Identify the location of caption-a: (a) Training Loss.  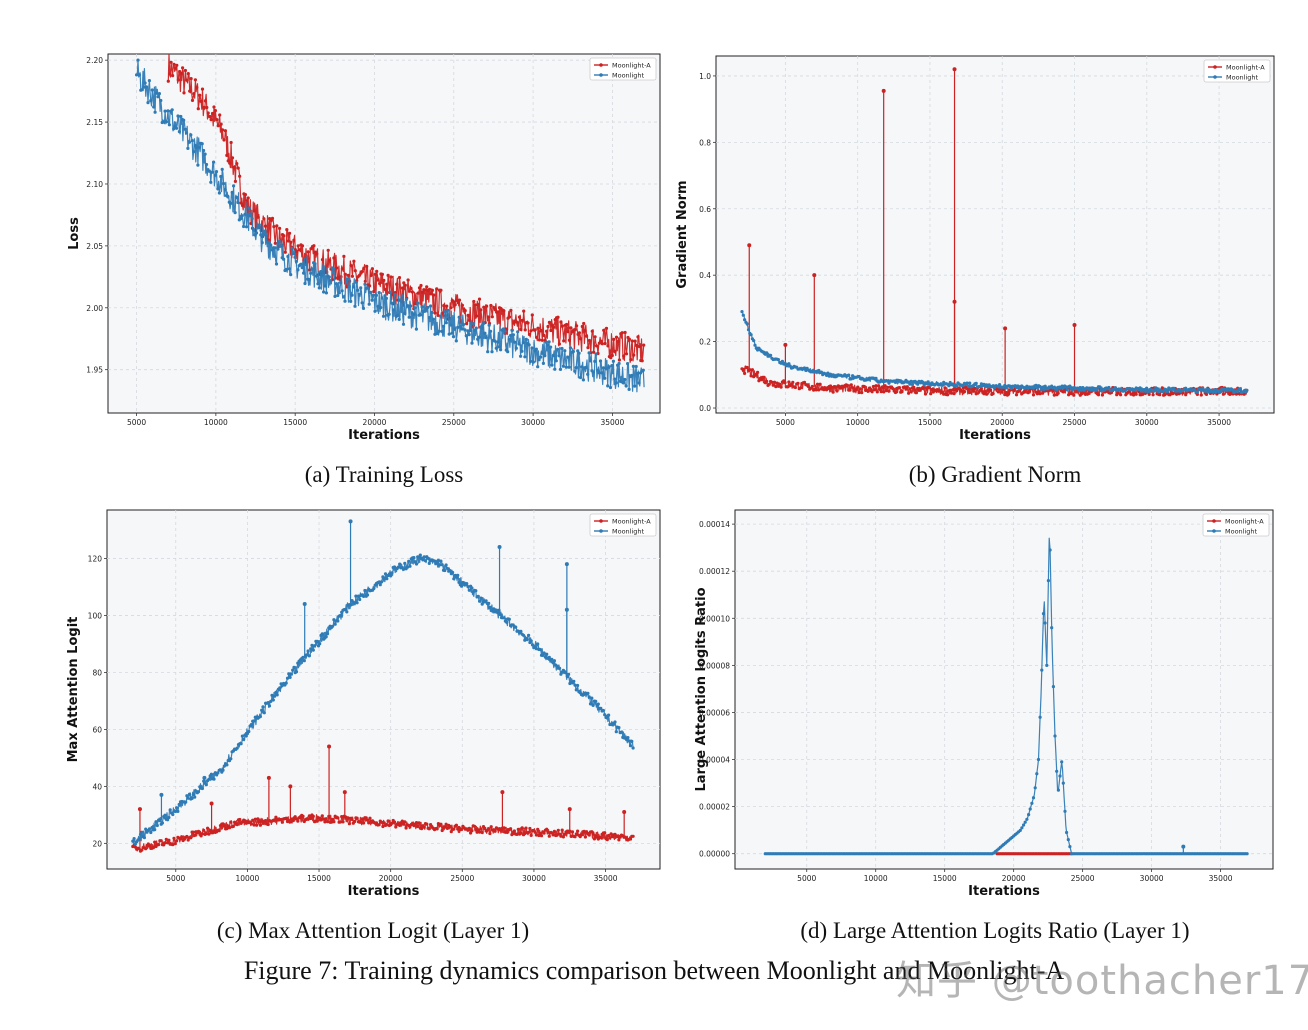
(384, 474).